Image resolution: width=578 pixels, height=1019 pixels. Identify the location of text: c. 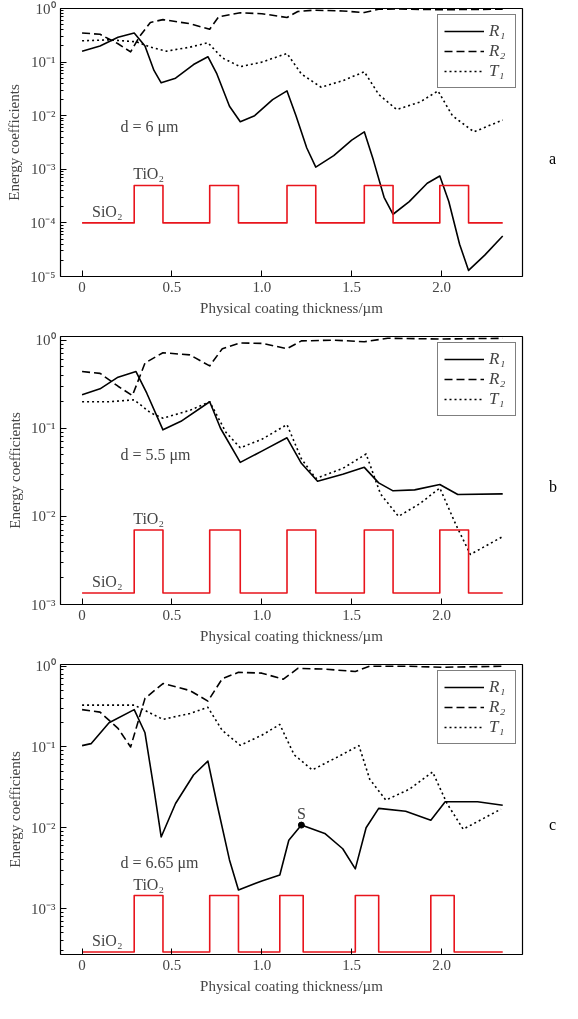
(553, 825).